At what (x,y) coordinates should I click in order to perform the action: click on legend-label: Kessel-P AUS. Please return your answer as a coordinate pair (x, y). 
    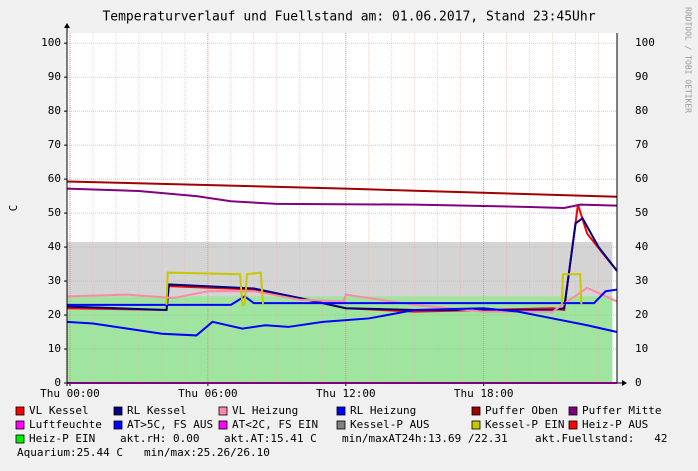
    Looking at the image, I should click on (389, 424).